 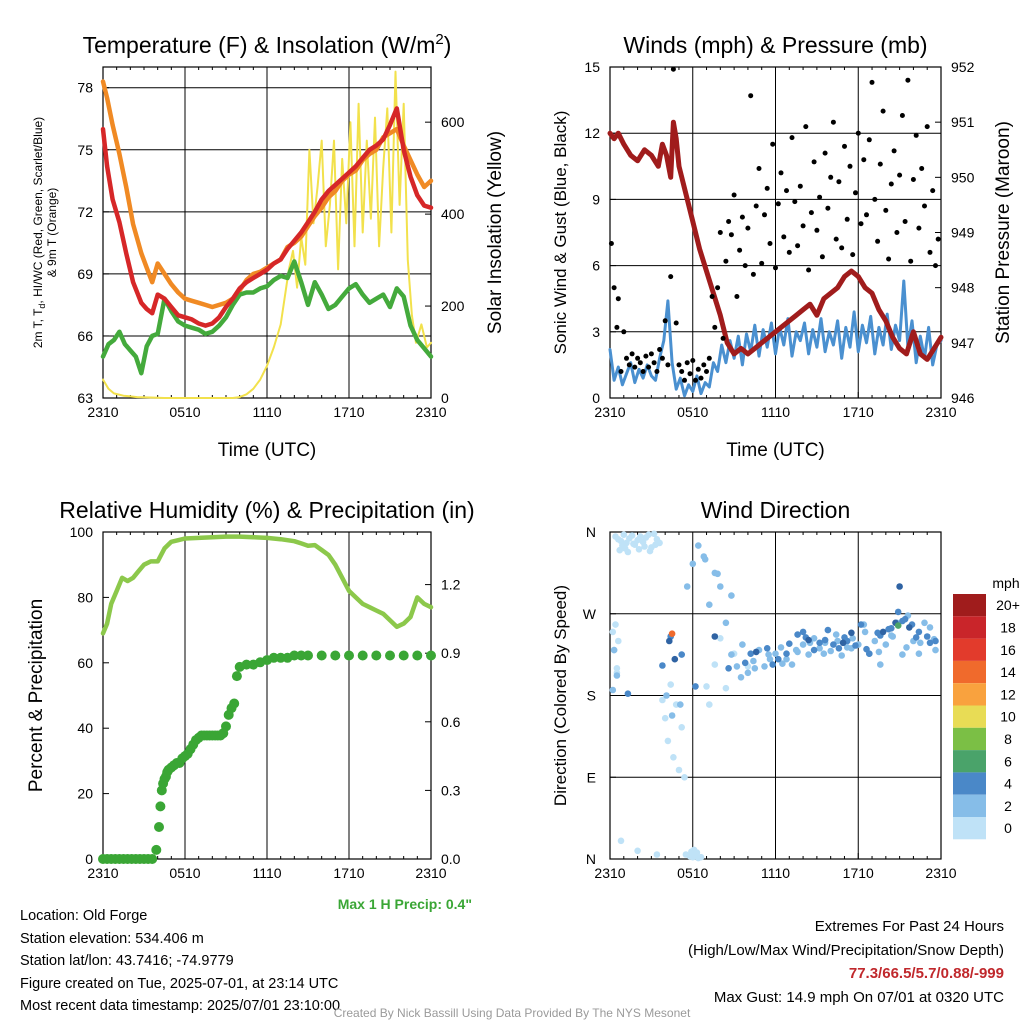 What do you see at coordinates (692, 873) in the screenshot?
I see `x-tick-label: 0510` at bounding box center [692, 873].